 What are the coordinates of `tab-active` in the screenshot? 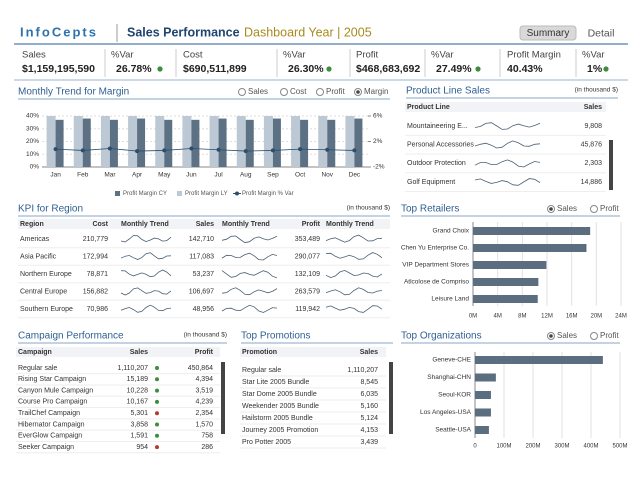 It's located at (548, 33).